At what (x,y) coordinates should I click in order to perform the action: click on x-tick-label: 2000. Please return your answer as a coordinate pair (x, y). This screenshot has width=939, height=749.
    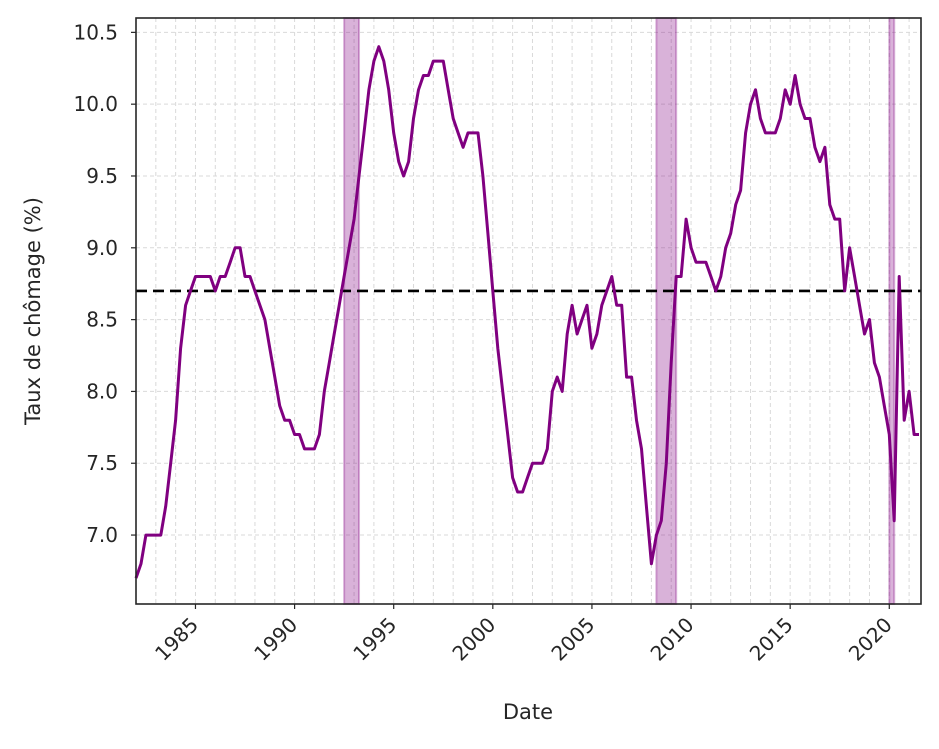
    Looking at the image, I should click on (473, 639).